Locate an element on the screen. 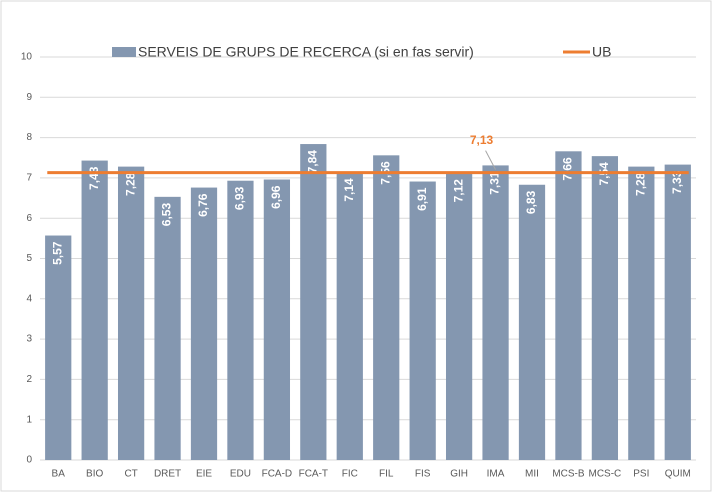 The height and width of the screenshot is (493, 713). x-tick-label: FIL is located at coordinates (386, 474).